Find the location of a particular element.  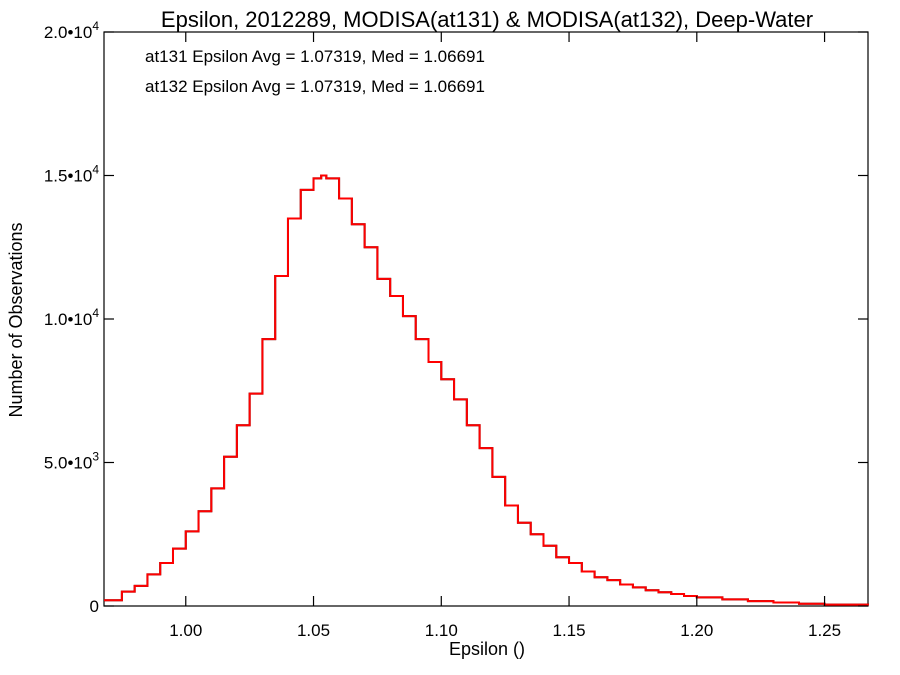

x-tick-label: 1.15 is located at coordinates (568, 630).